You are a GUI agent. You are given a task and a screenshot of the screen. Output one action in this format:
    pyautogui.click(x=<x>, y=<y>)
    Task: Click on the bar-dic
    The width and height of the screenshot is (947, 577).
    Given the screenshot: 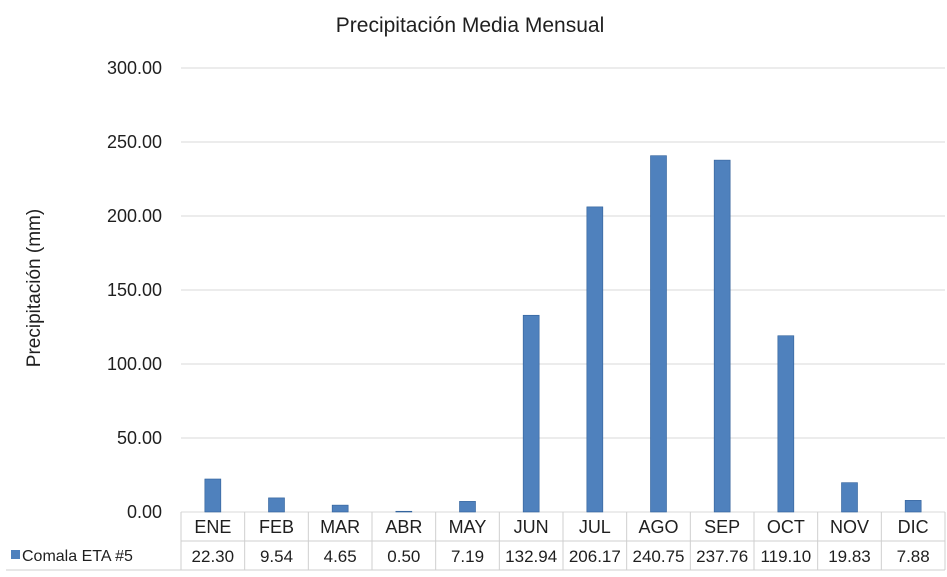 What is the action you would take?
    pyautogui.click(x=913, y=506)
    